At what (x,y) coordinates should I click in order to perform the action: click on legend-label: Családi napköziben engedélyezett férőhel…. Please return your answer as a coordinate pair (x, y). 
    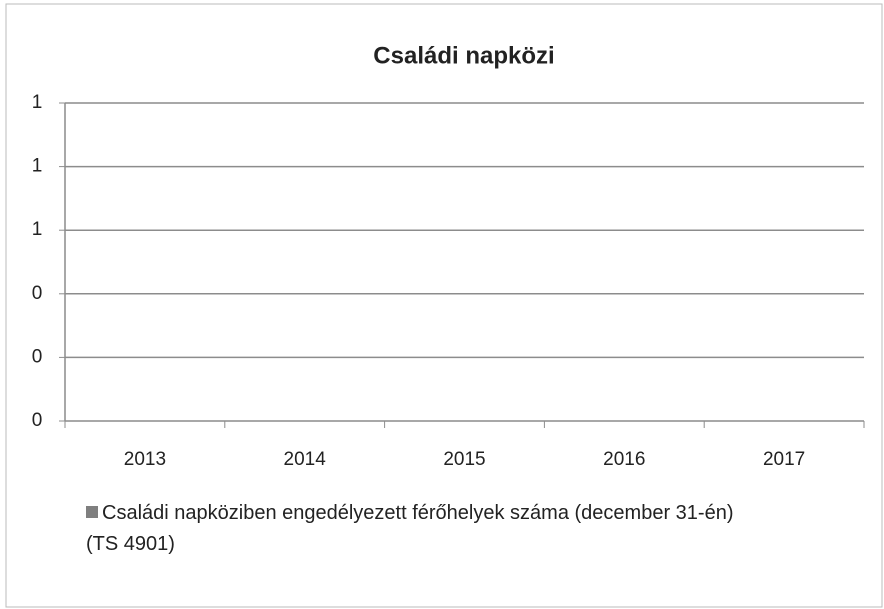
    Looking at the image, I should click on (410, 528).